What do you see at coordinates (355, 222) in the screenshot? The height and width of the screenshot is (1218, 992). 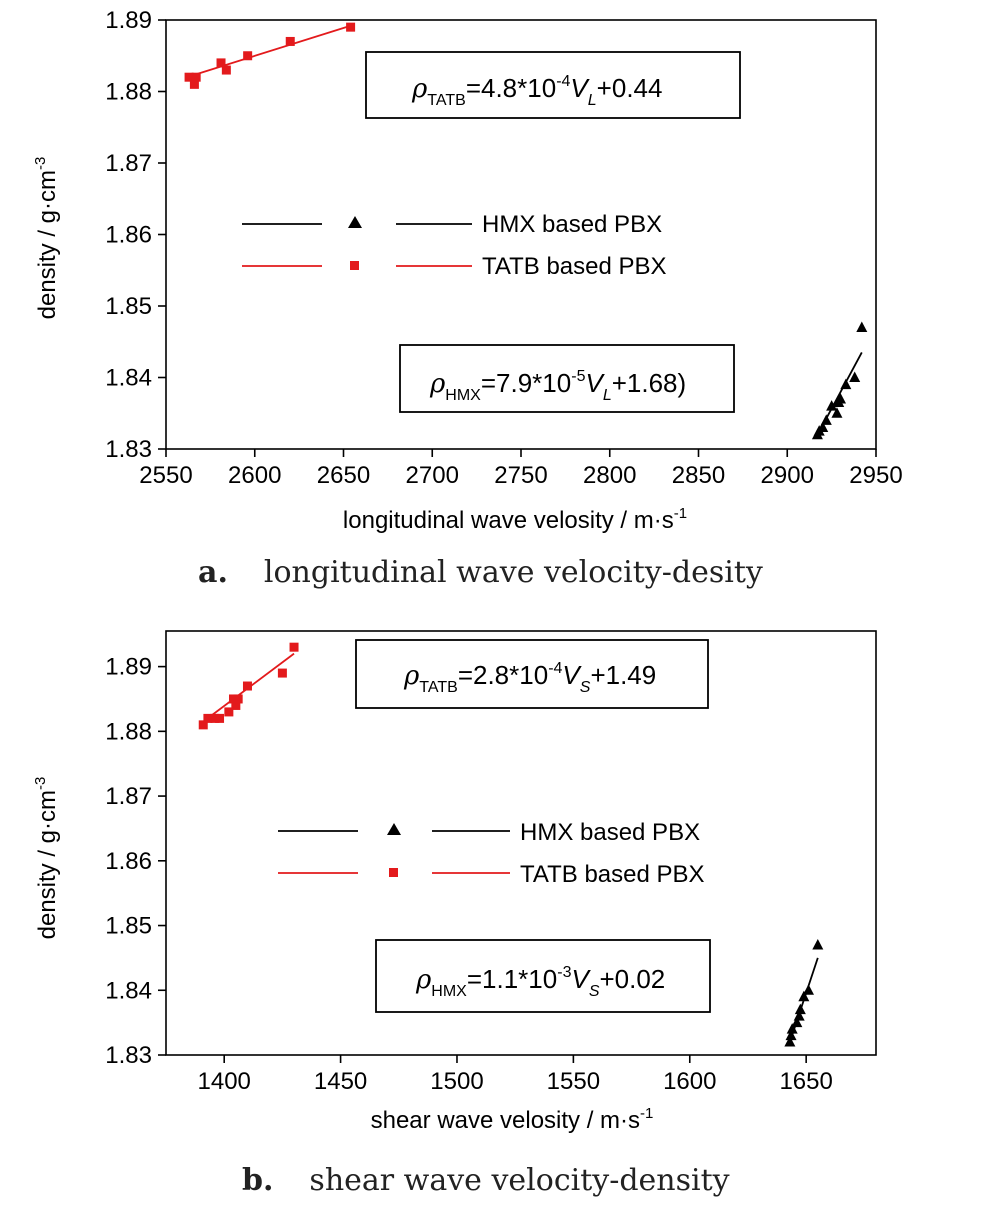 I see `legend-marker-hmx` at bounding box center [355, 222].